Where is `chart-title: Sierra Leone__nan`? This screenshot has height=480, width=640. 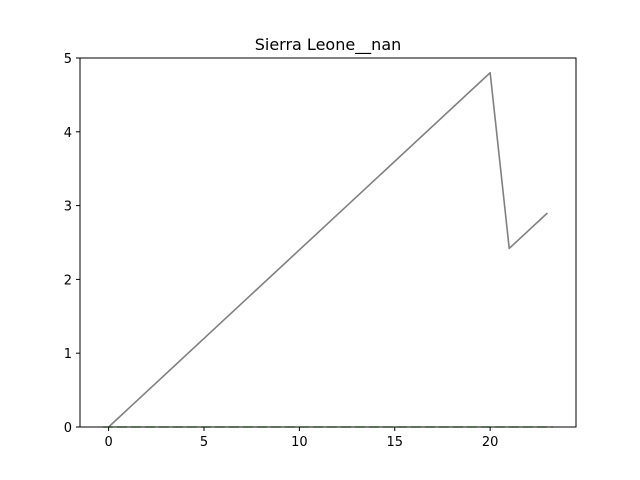 chart-title: Sierra Leone__nan is located at coordinates (328, 45).